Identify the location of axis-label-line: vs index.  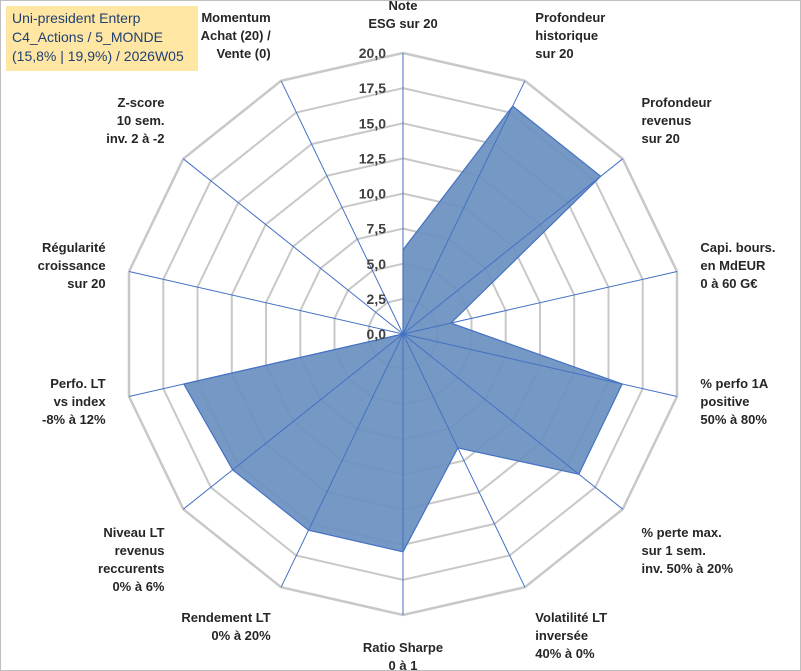
(80, 401).